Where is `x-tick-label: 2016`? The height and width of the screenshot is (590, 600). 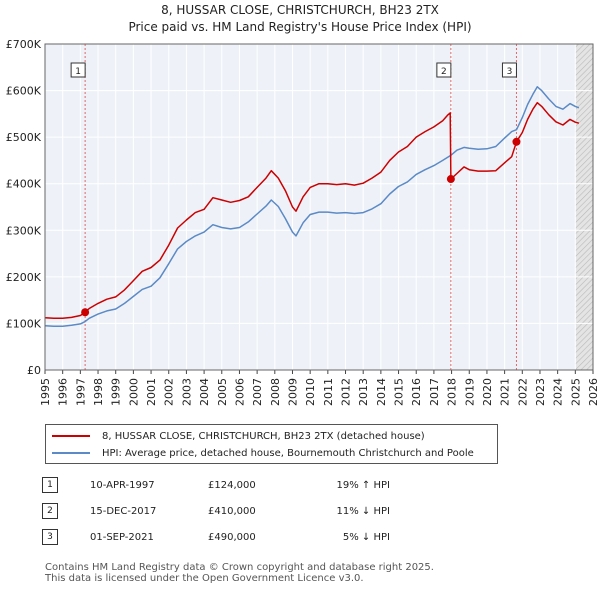 x-tick-label: 2016 is located at coordinates (416, 392).